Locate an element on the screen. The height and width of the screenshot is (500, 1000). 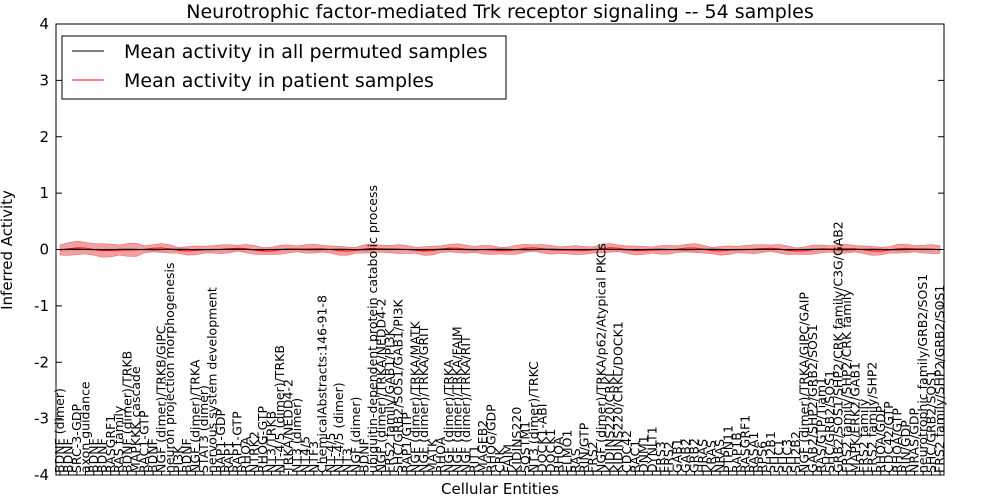
category-label: PI3K is located at coordinates (177, 459).